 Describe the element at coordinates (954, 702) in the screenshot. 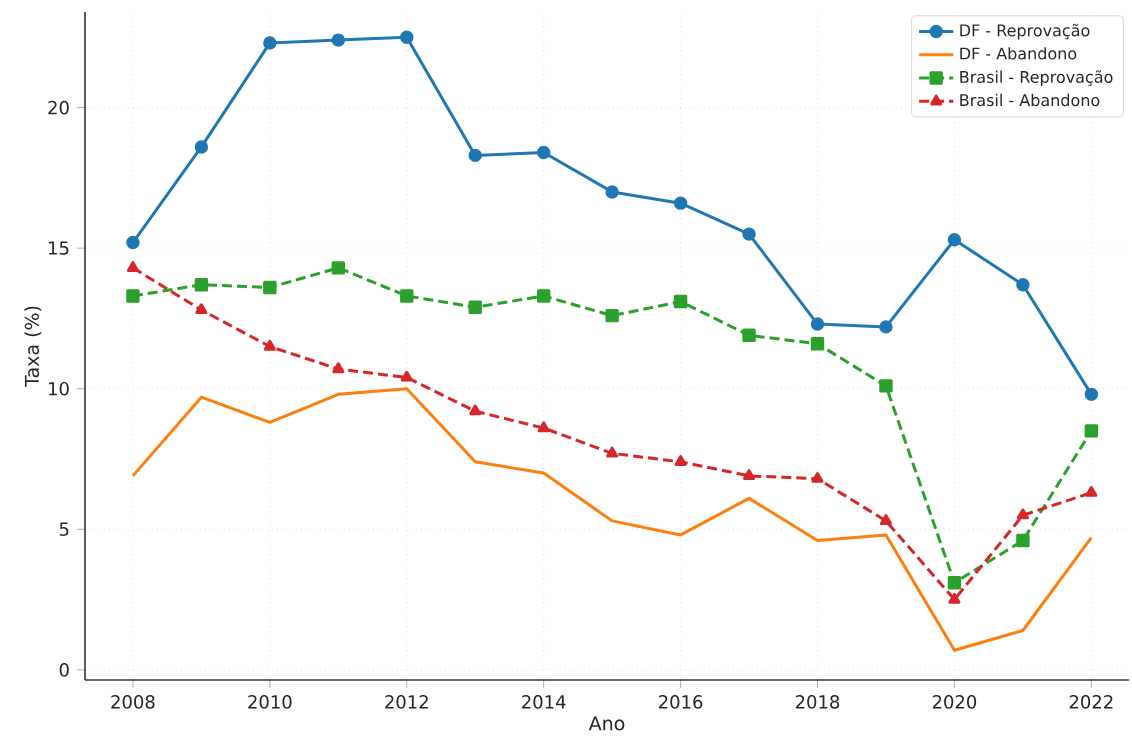

I see `x-tick-label: 2020` at that location.